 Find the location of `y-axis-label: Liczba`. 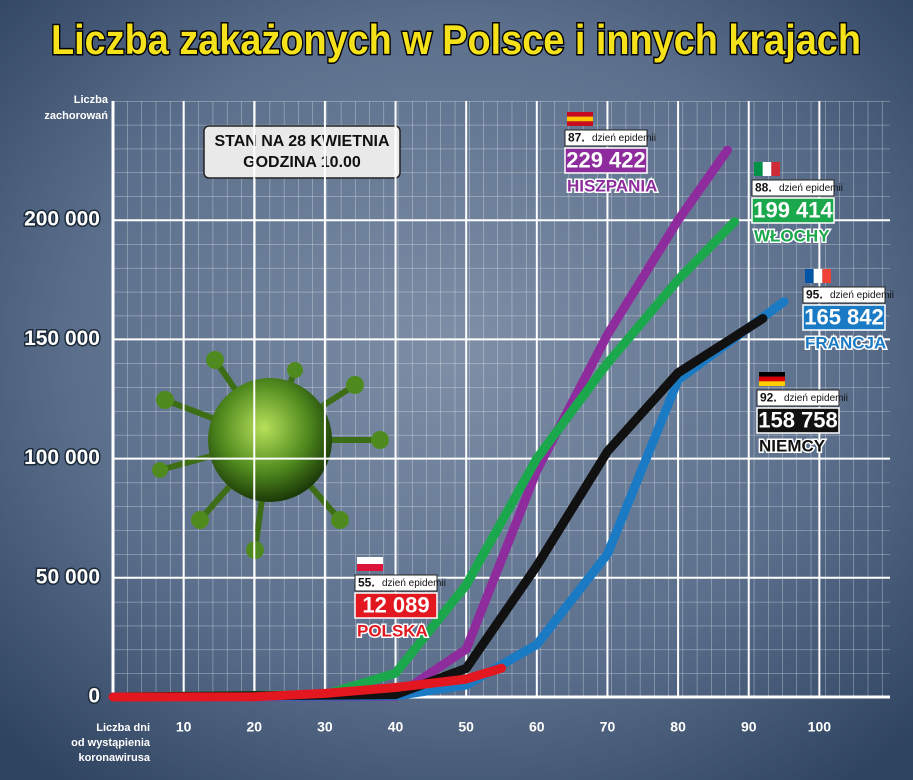

y-axis-label: Liczba is located at coordinates (91, 100).